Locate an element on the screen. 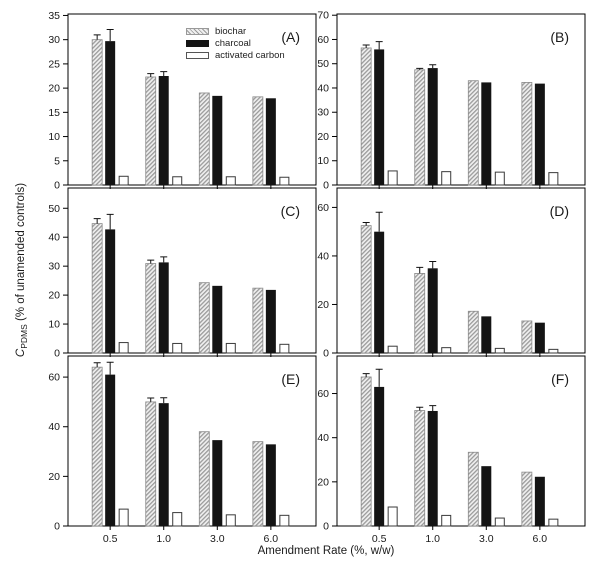 The image size is (600, 568). legend: biochar charcoal activated carbon is located at coordinates (235, 43).